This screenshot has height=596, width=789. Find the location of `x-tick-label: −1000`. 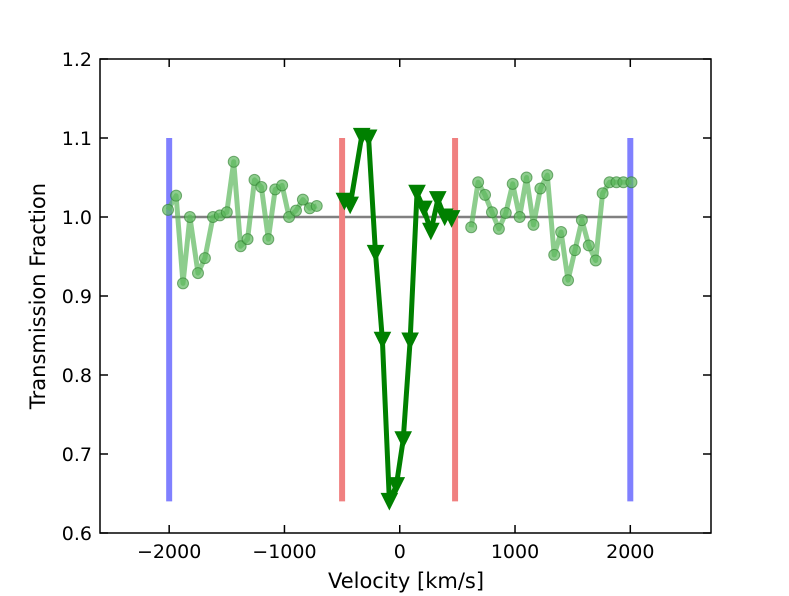

x-tick-label: −1000 is located at coordinates (284, 552).